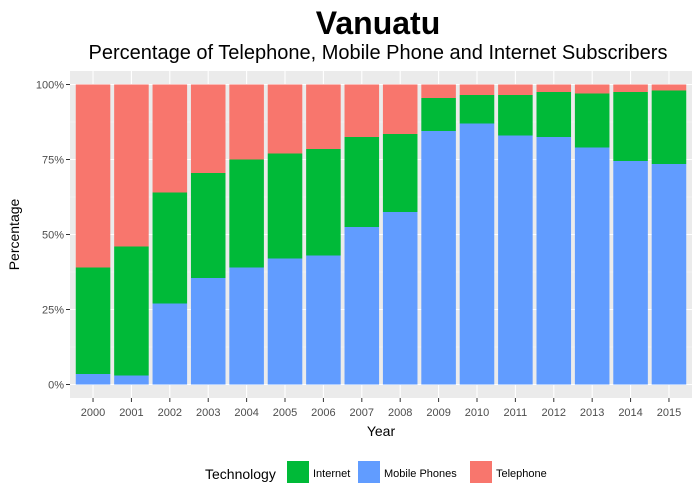 The image size is (700, 500). I want to click on bar-mobile-phones-2011, so click(515, 260).